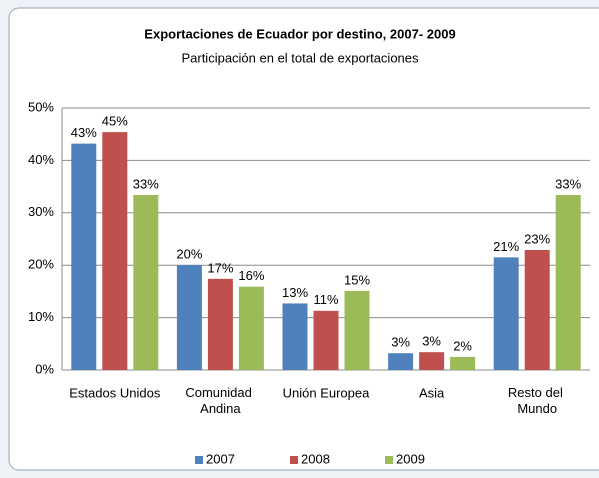  What do you see at coordinates (189, 254) in the screenshot?
I see `data-label: 20%` at bounding box center [189, 254].